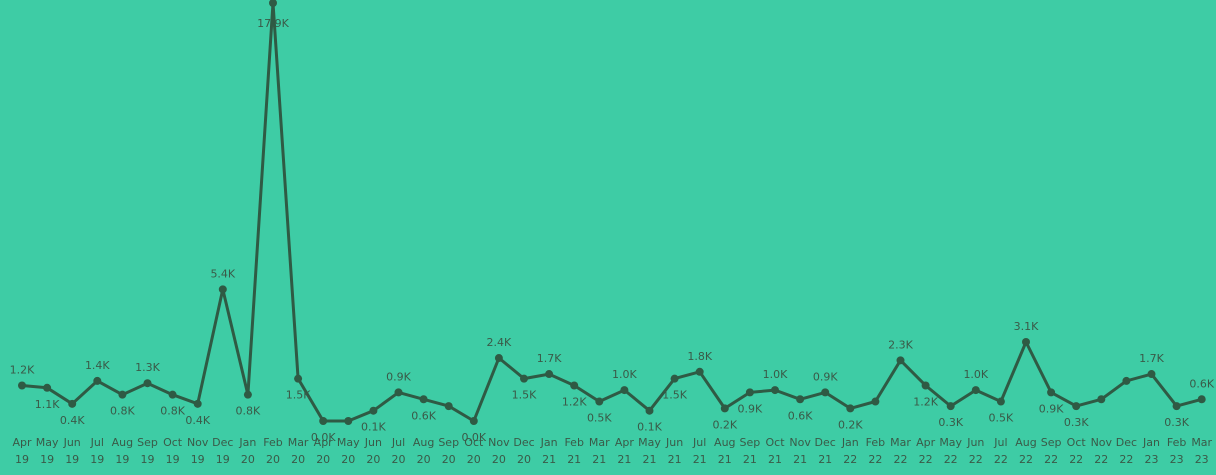  Describe the element at coordinates (373, 427) in the screenshot. I see `data-label: 0.1K` at that location.